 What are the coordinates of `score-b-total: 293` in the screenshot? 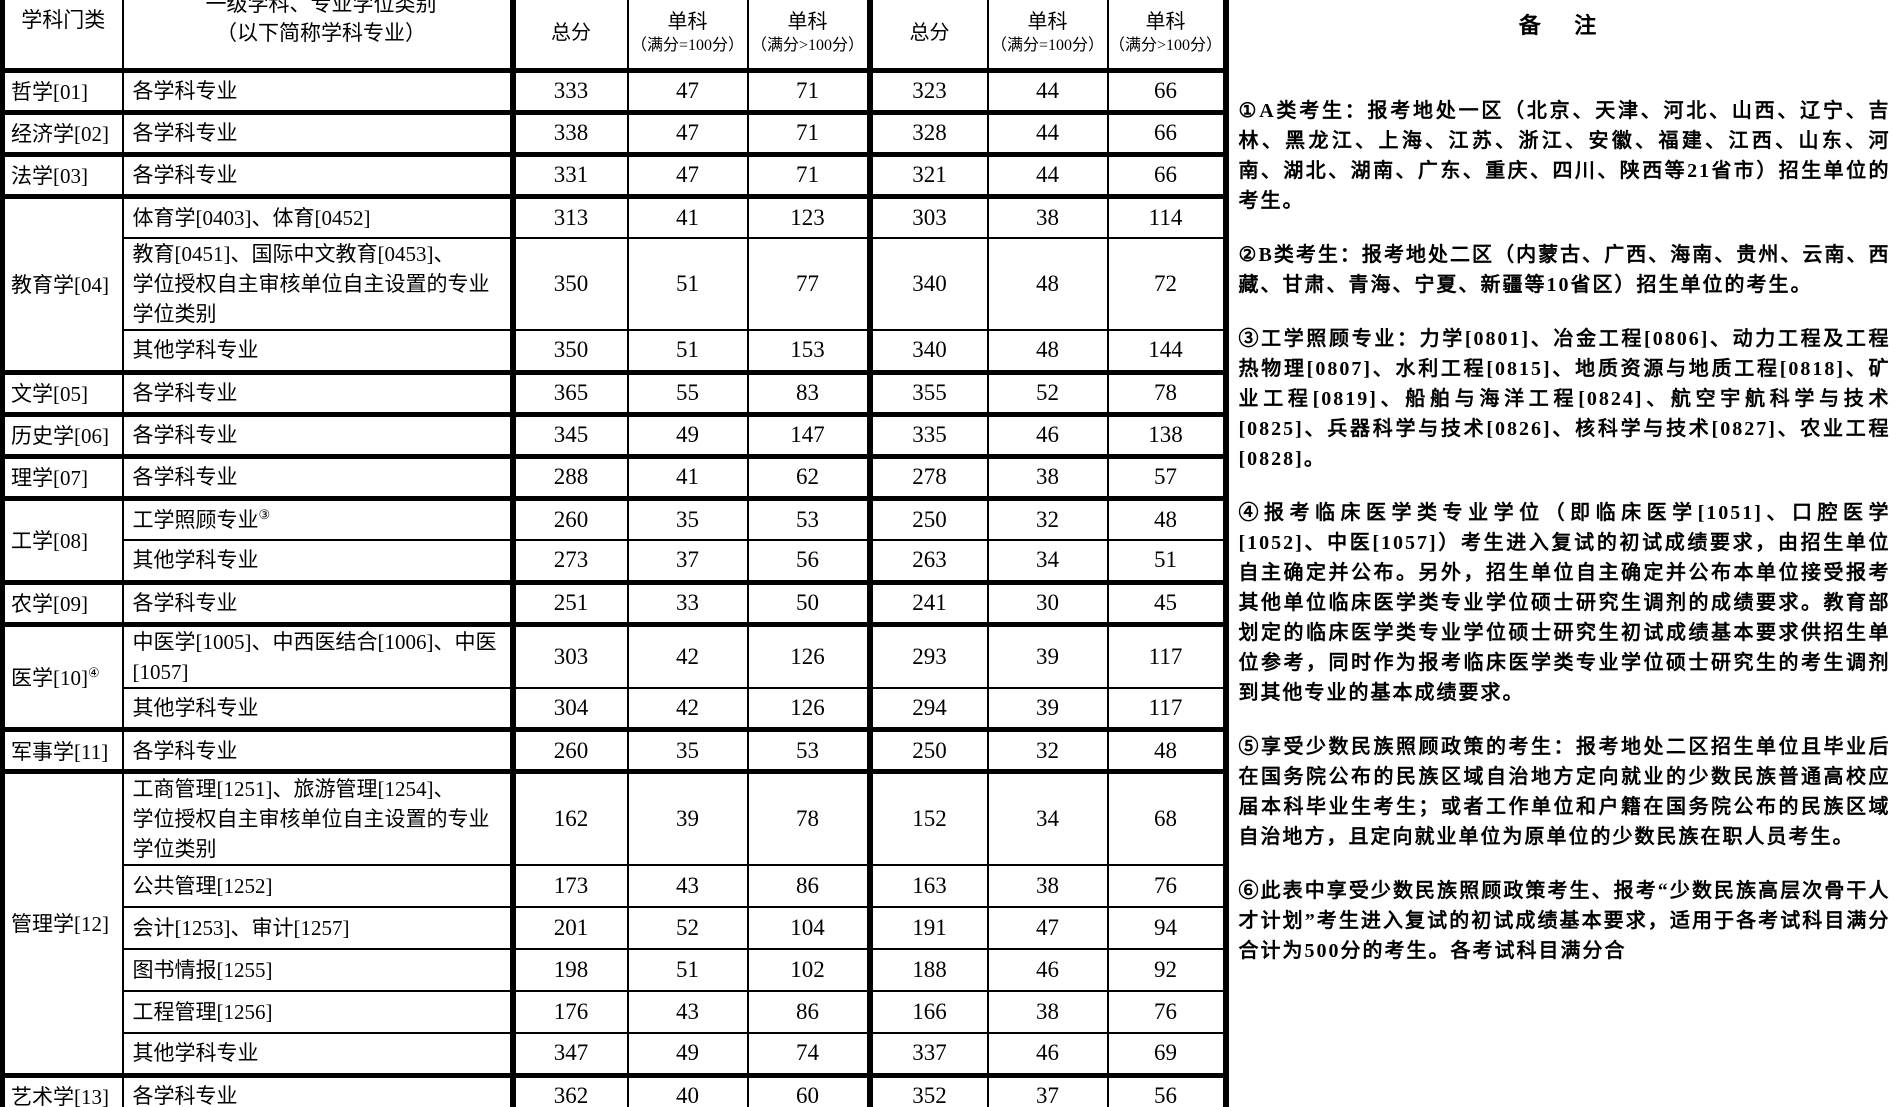 It's located at (927, 655).